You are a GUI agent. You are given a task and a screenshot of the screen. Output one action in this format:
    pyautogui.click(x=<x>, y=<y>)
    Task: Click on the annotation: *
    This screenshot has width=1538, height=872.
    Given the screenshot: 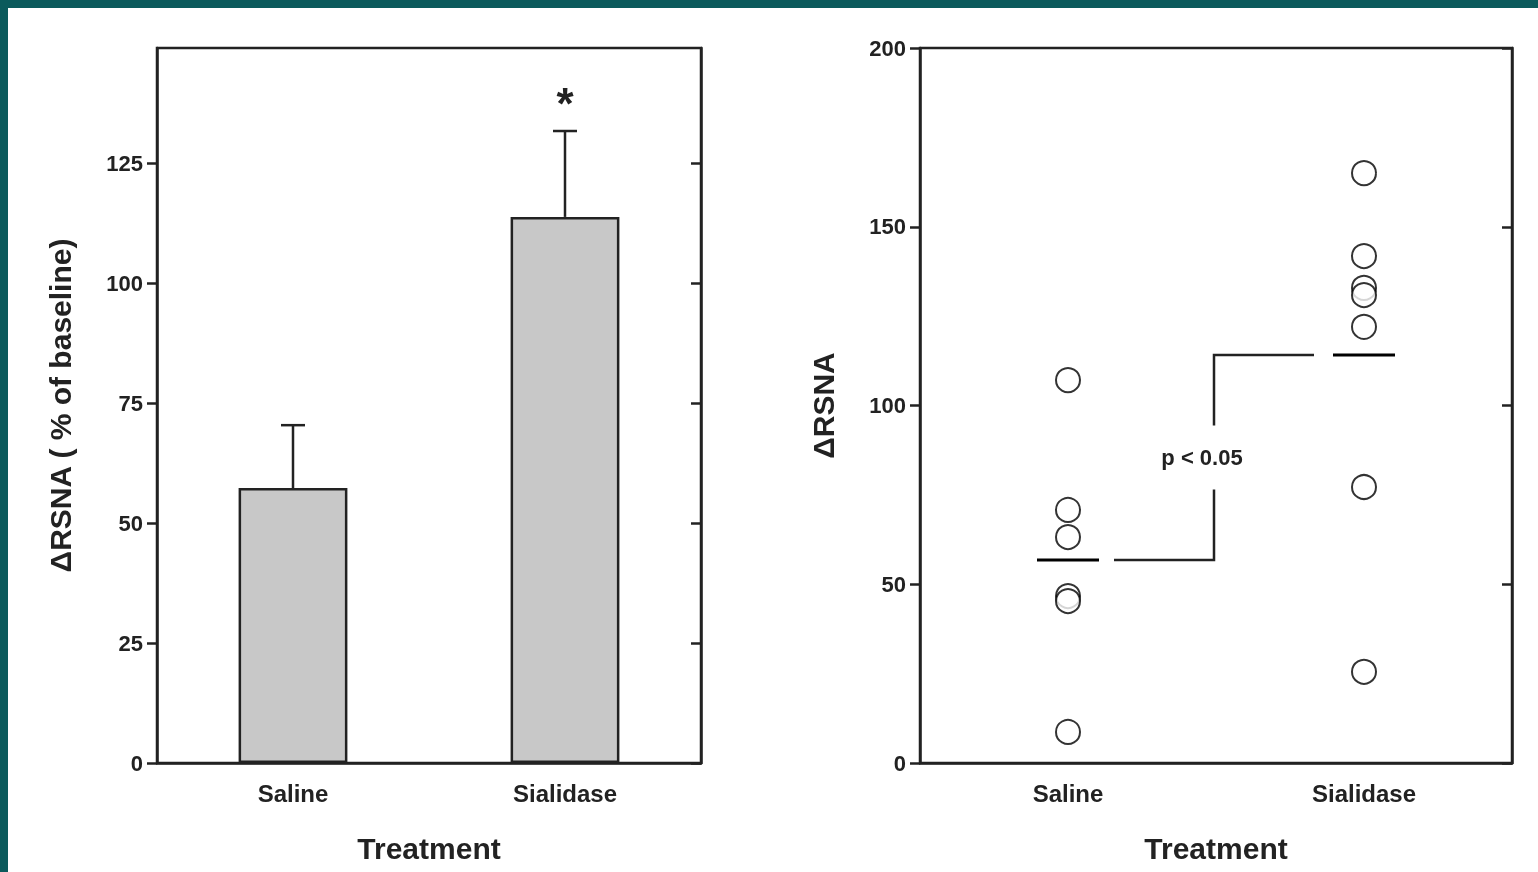 What is the action you would take?
    pyautogui.click(x=565, y=103)
    